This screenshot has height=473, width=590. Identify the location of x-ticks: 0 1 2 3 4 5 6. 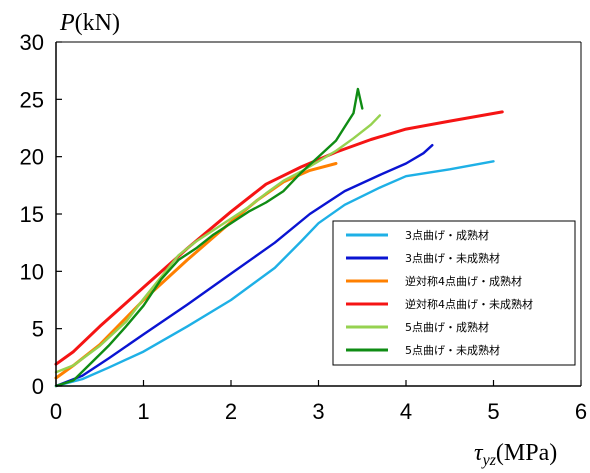
(318, 402).